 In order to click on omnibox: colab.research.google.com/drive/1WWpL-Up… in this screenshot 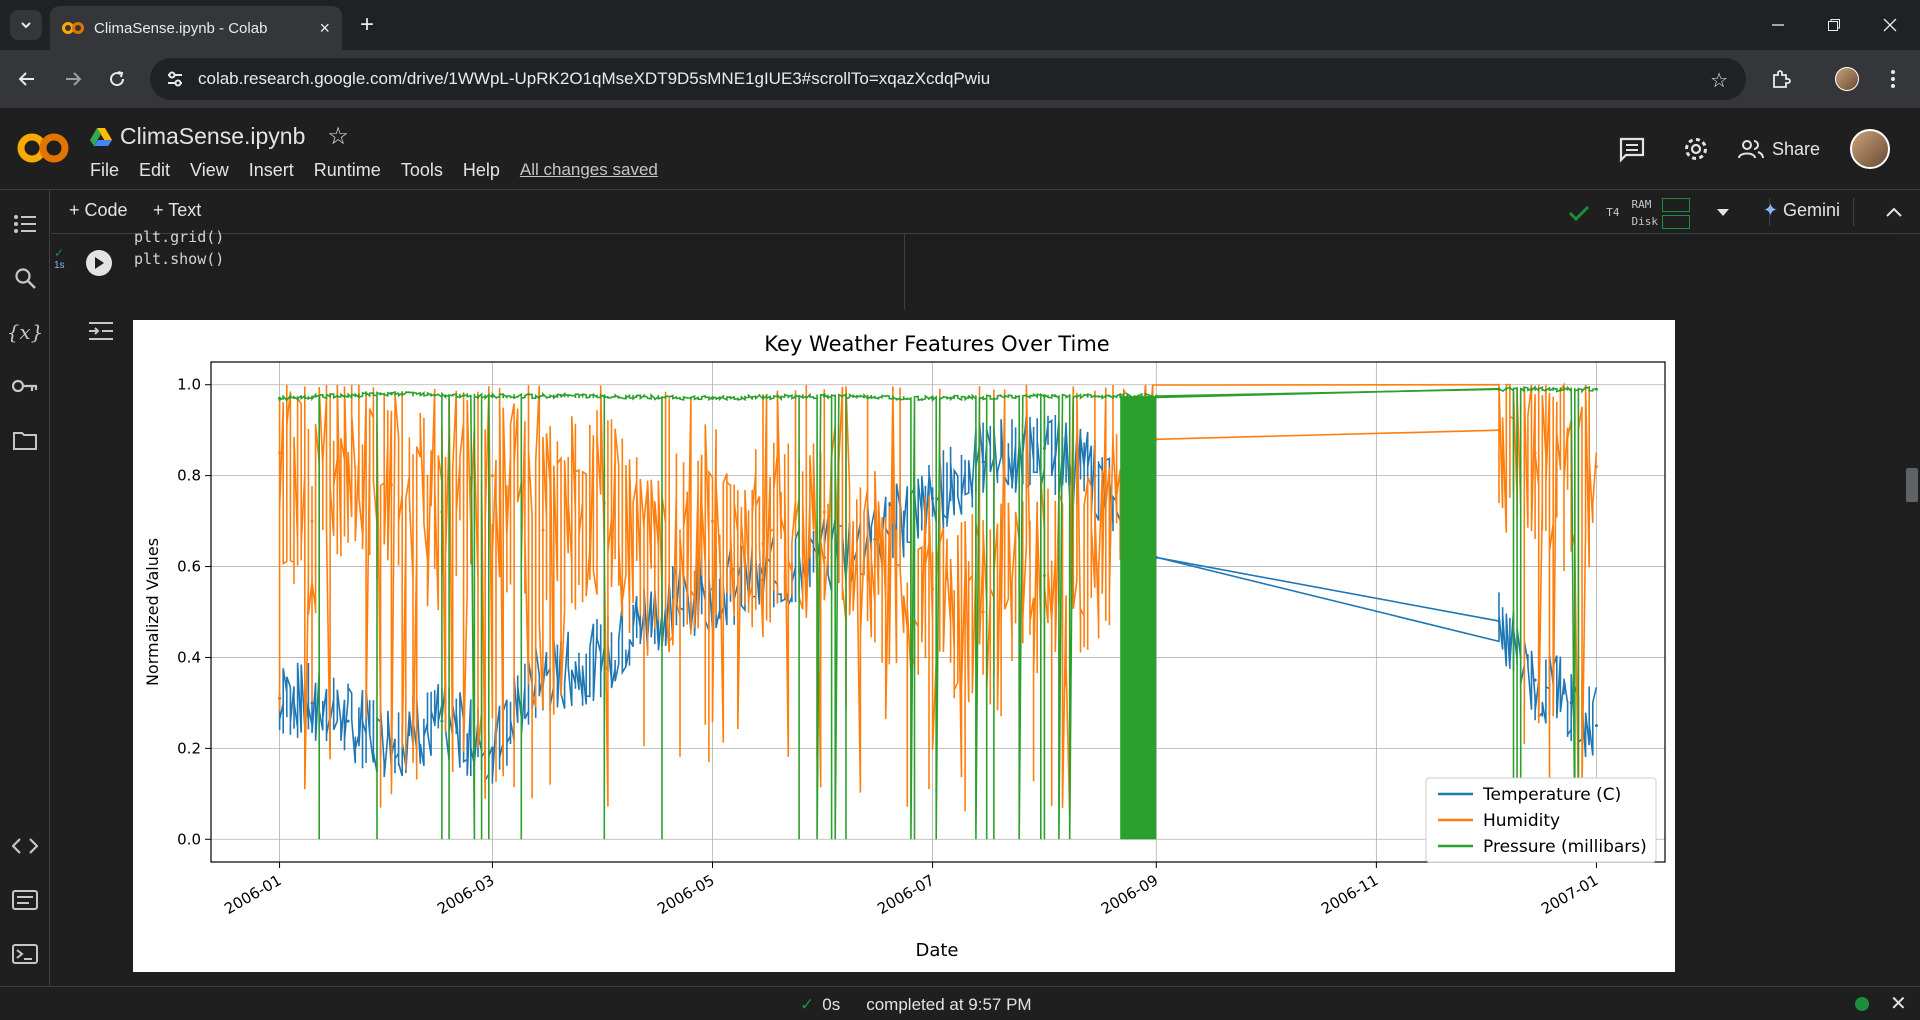, I will do `click(948, 79)`.